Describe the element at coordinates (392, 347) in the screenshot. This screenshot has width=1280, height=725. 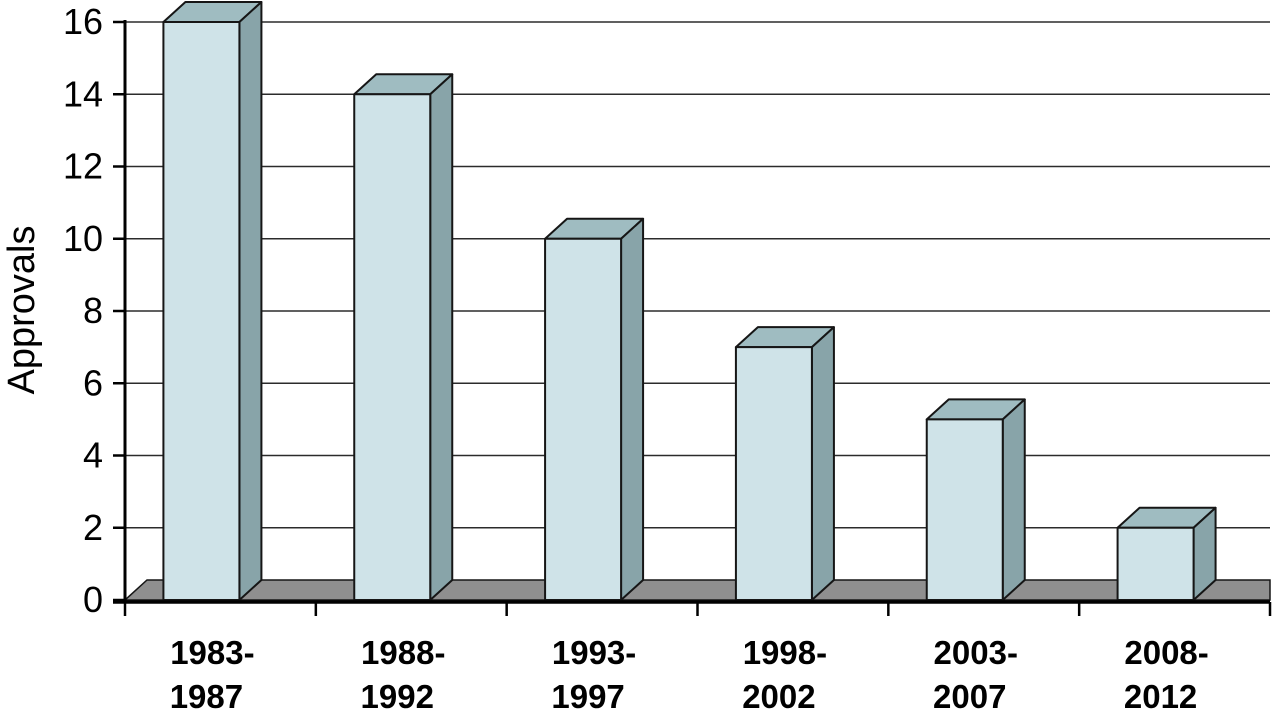
I see `bar-1988-1992-front` at that location.